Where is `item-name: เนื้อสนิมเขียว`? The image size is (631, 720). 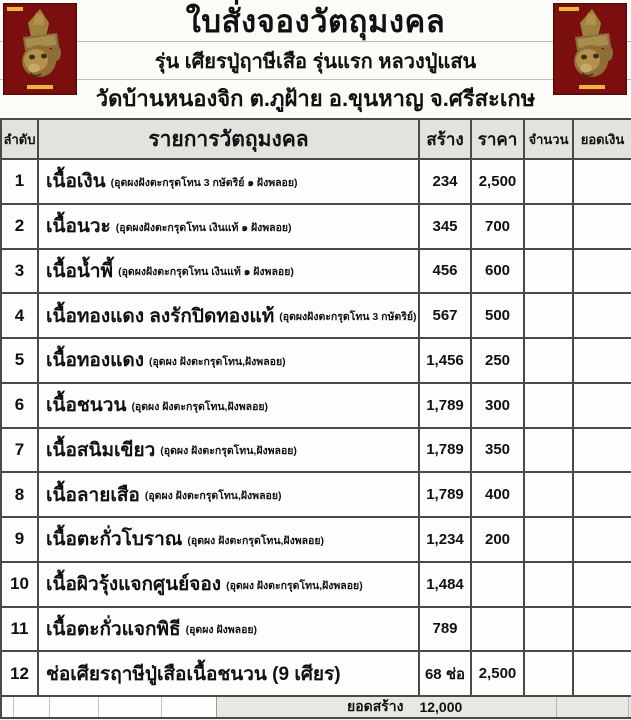 item-name: เนื้อสนิมเขียว is located at coordinates (101, 450).